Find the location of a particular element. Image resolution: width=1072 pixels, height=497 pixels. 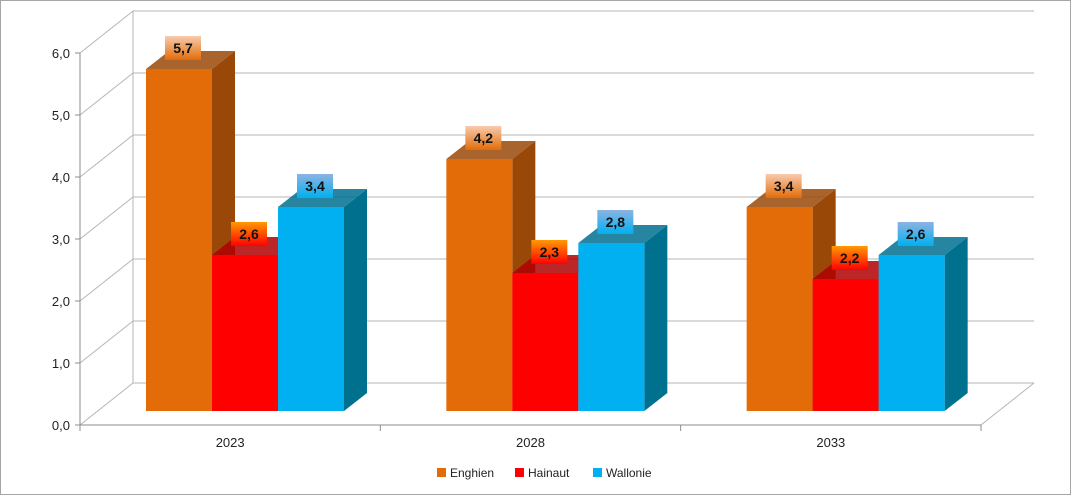

floor-edge is located at coordinates (1007, 404).